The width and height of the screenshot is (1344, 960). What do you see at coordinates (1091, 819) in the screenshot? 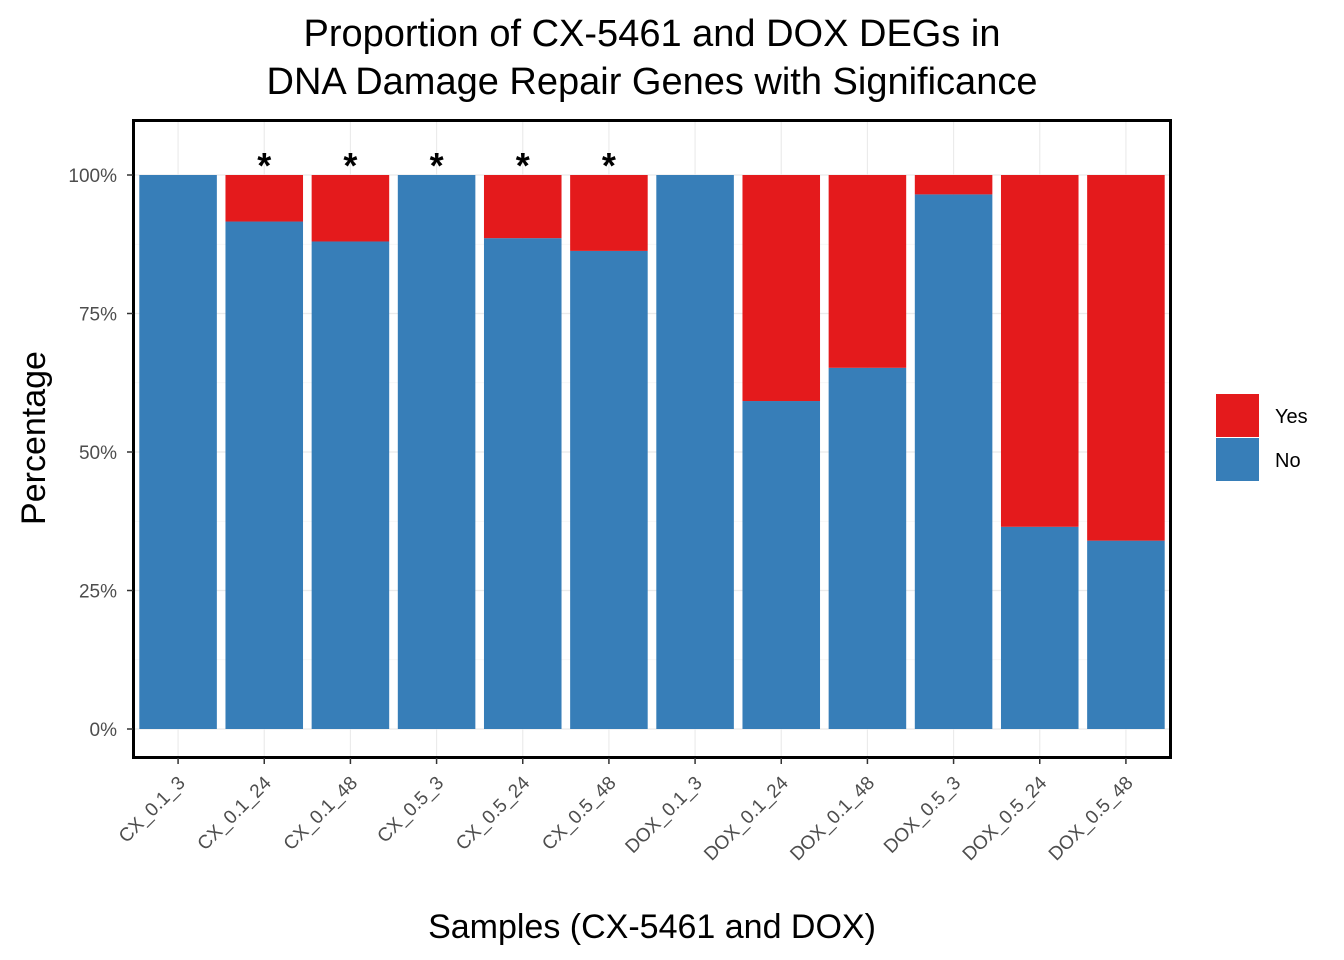
I see `x-tick-label: DOX_0.5_48` at bounding box center [1091, 819].